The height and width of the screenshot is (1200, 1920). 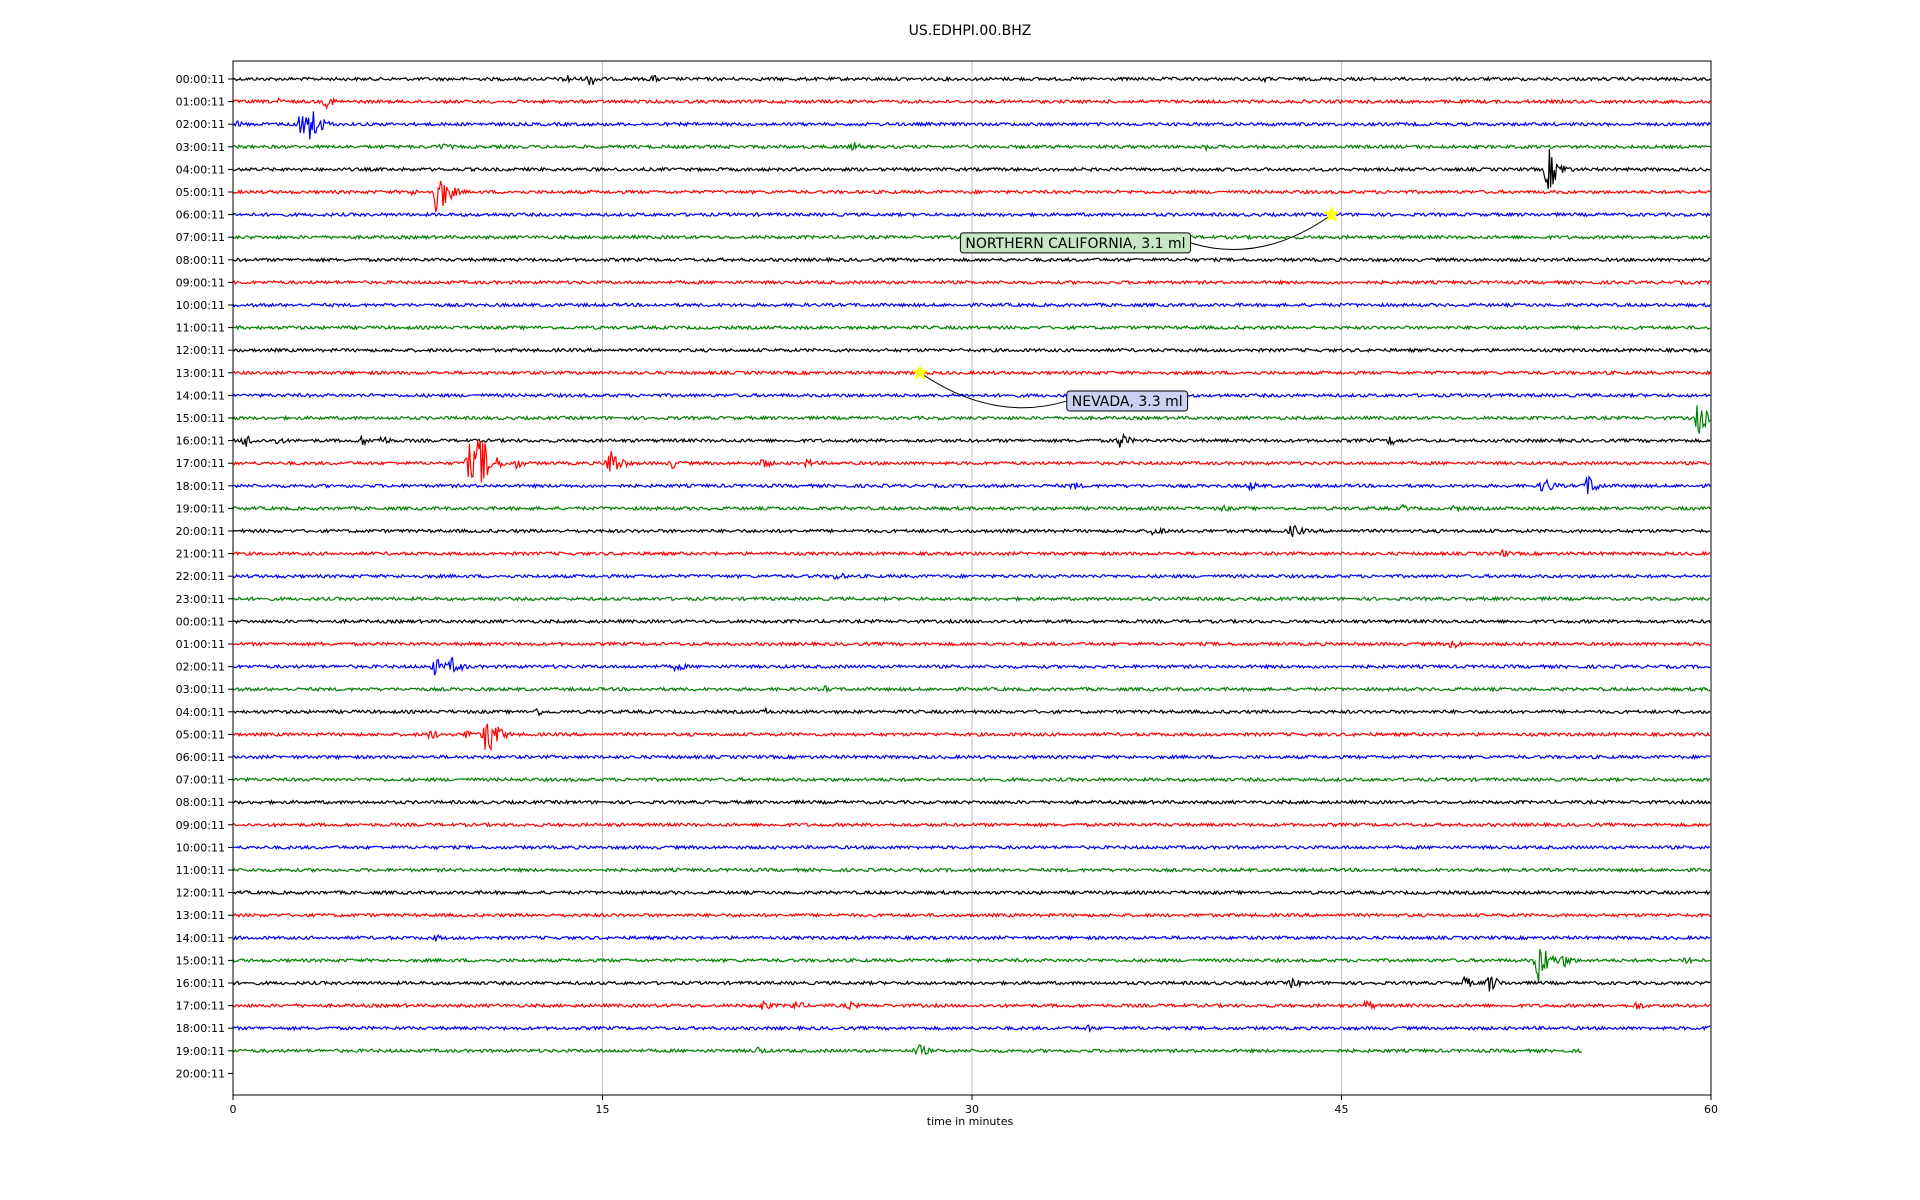 I want to click on x-tick-label: 60, so click(x=1711, y=1109).